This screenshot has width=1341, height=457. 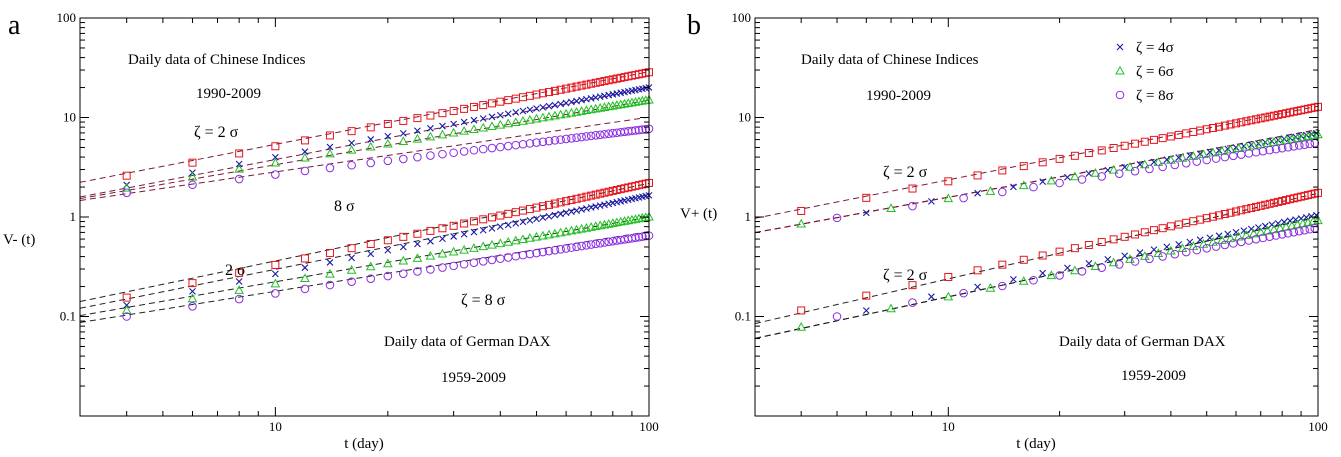 I want to click on x-tick-label: 100, so click(x=649, y=426).